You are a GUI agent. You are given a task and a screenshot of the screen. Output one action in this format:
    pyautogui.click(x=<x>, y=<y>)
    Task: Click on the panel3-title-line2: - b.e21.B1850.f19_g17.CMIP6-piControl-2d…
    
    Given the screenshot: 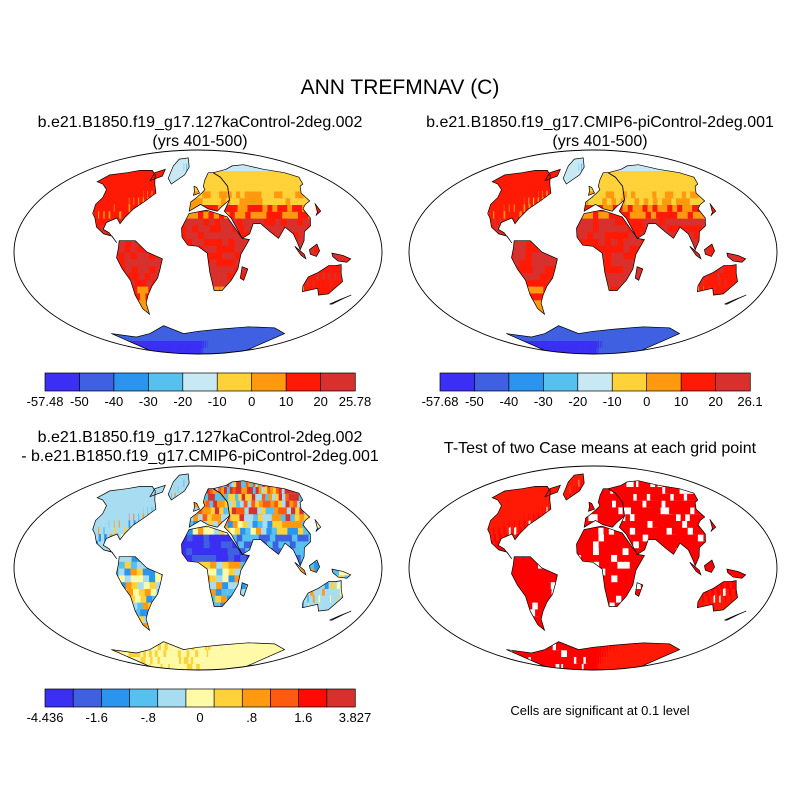 What is the action you would take?
    pyautogui.click(x=200, y=456)
    